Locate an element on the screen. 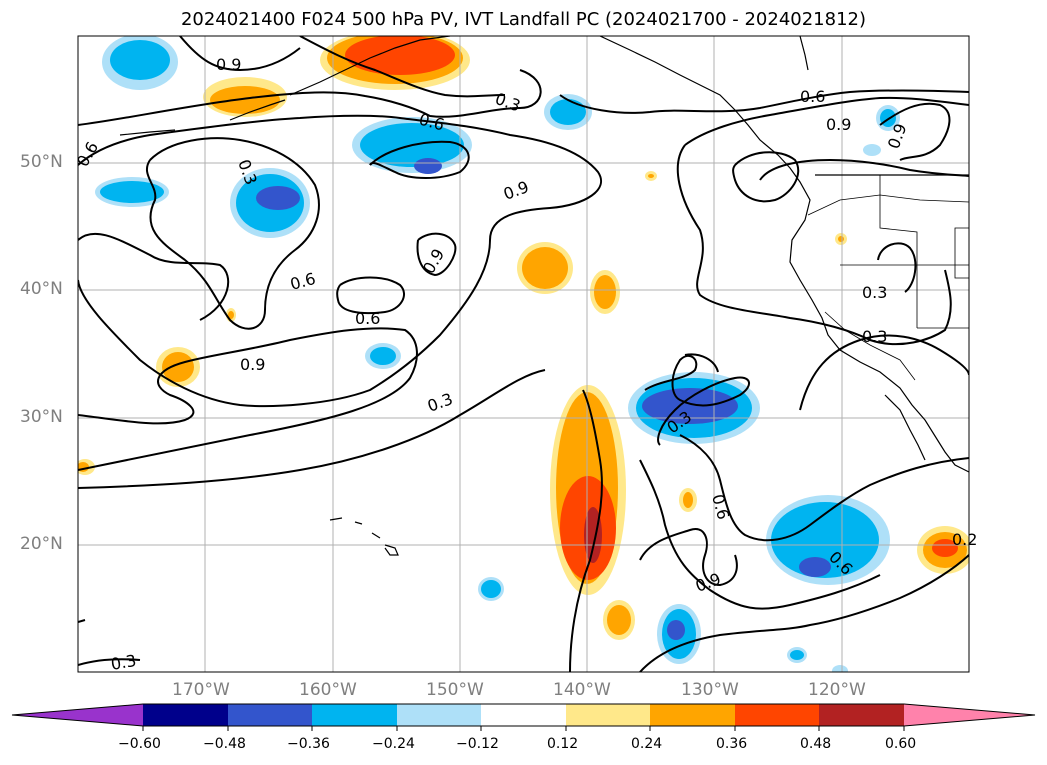 The width and height of the screenshot is (1047, 765). lat-label: 20°N is located at coordinates (41, 544).